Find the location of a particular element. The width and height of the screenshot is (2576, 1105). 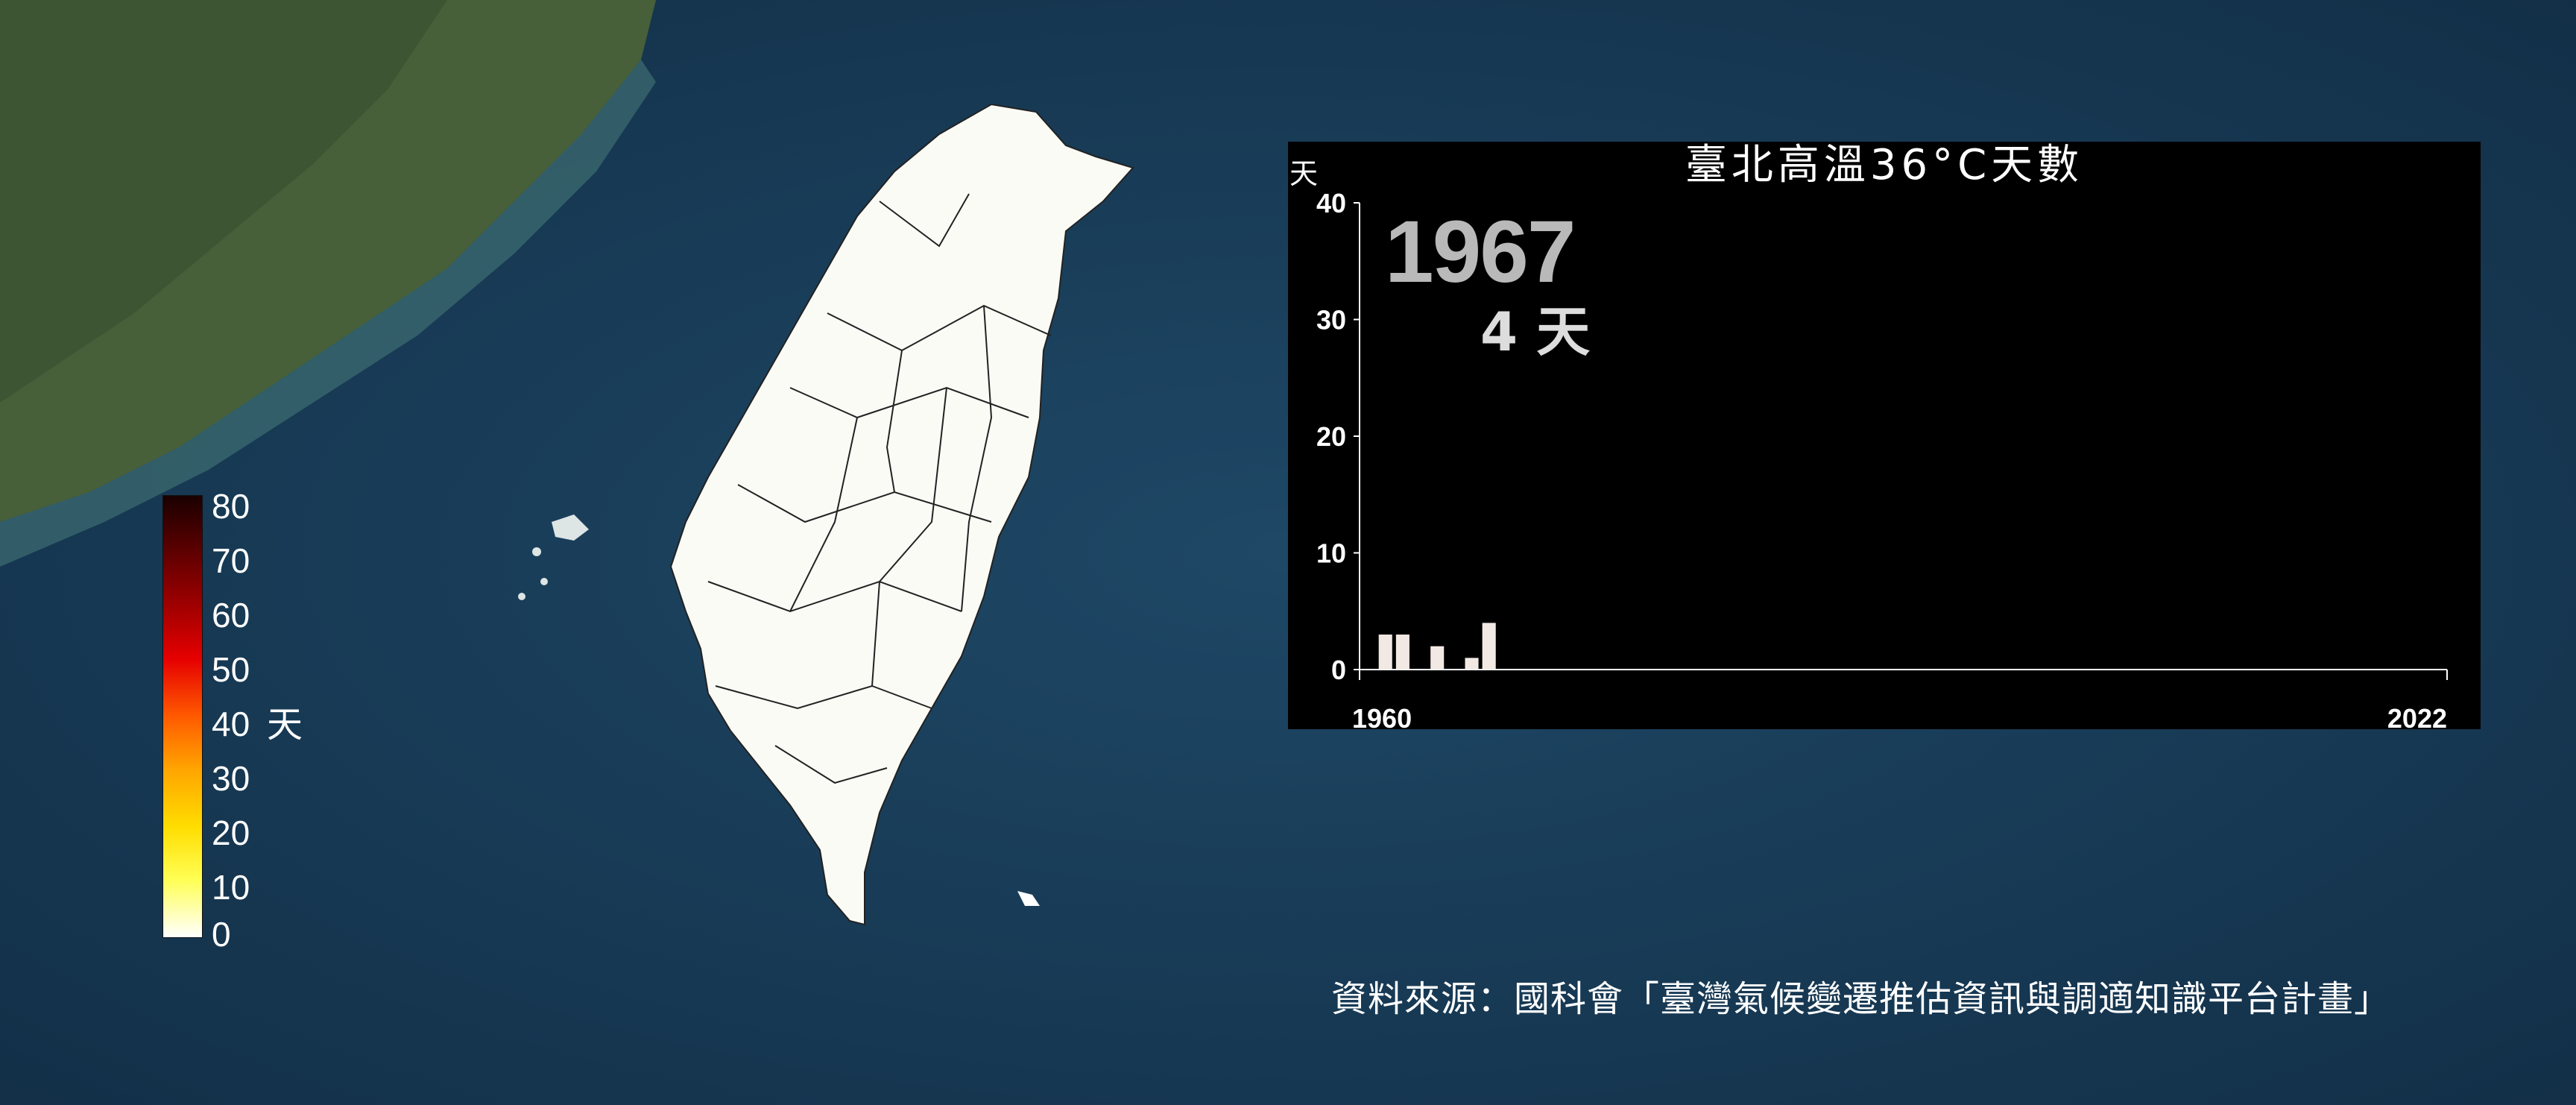

legend-colorbar is located at coordinates (183, 716).